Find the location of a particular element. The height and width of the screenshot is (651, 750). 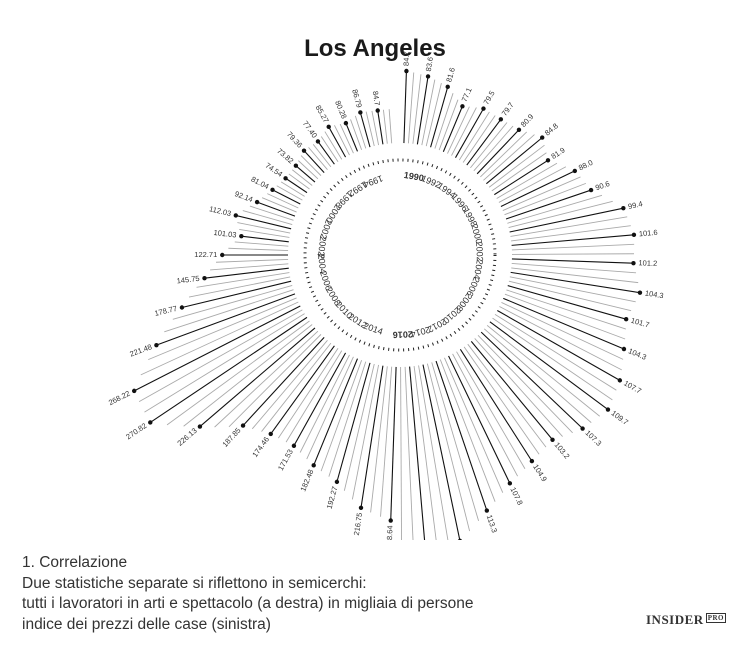

value-label: 88.0 is located at coordinates (585, 165).